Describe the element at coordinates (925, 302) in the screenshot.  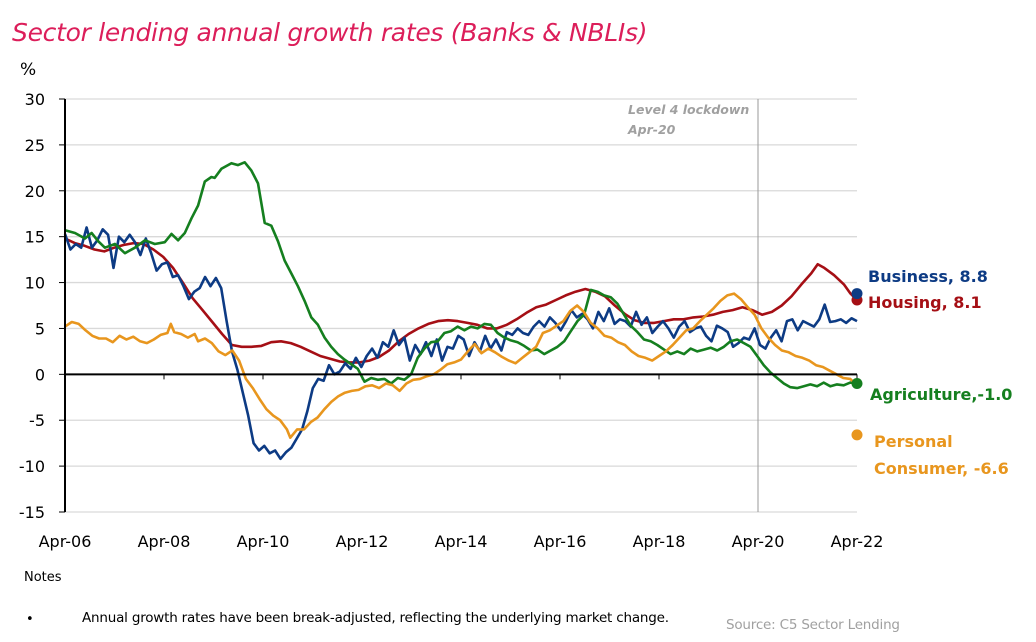
I see `end-label-housing: Housing, 8.1` at that location.